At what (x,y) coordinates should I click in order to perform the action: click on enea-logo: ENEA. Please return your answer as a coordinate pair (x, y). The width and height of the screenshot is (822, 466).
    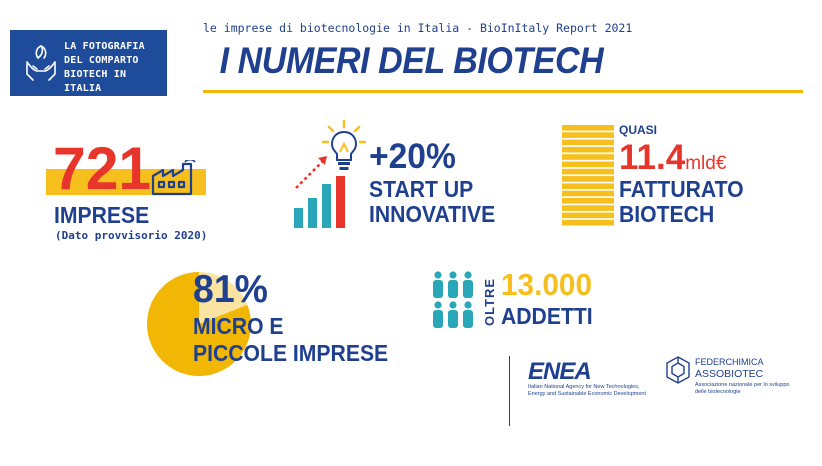
    Looking at the image, I should click on (560, 370).